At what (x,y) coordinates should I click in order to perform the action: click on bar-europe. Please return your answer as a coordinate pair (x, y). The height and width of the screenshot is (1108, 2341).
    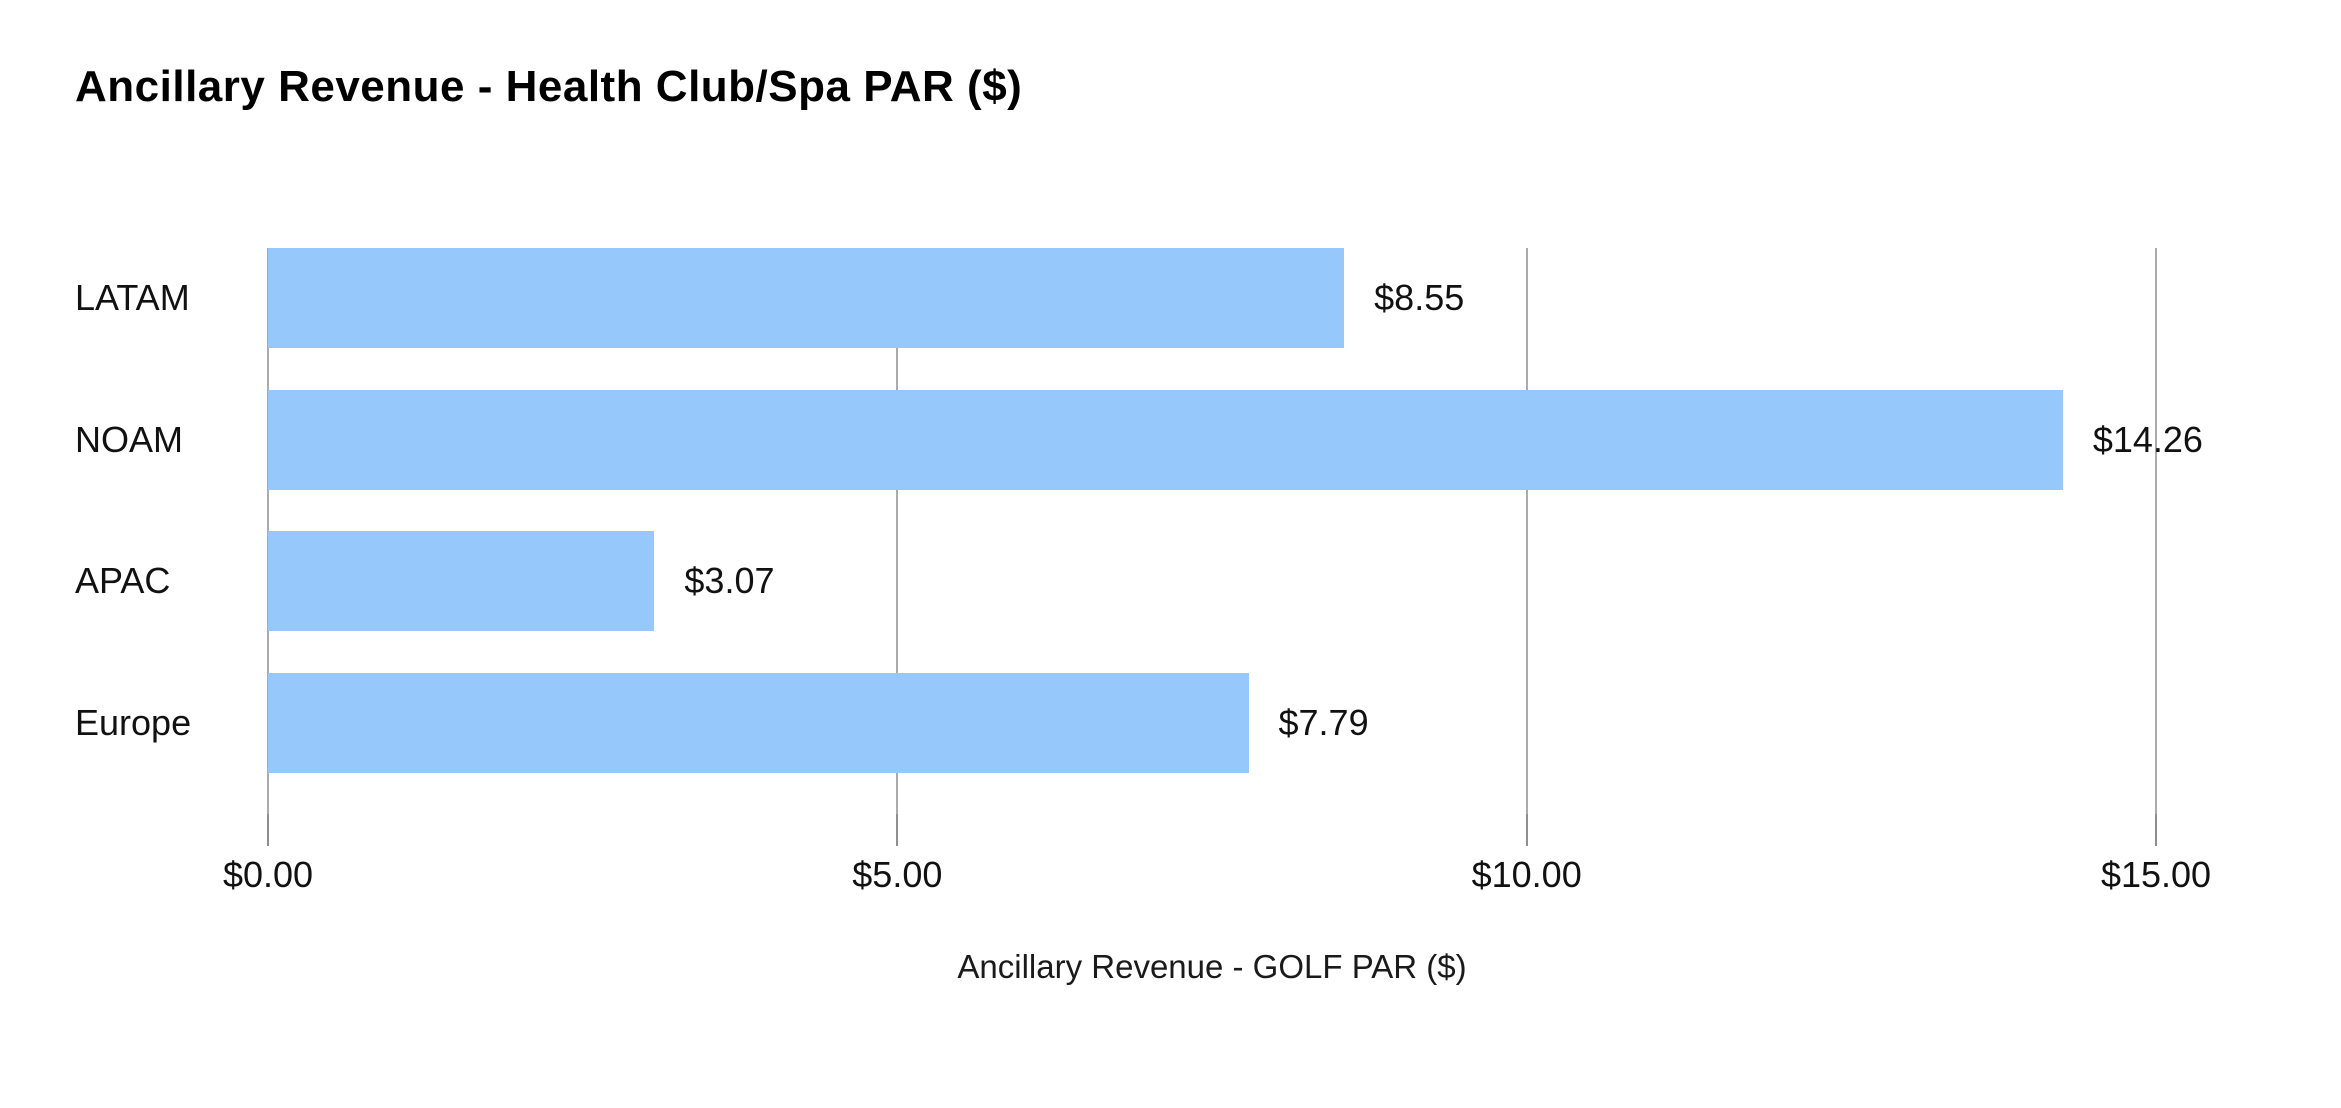
    Looking at the image, I should click on (758, 722).